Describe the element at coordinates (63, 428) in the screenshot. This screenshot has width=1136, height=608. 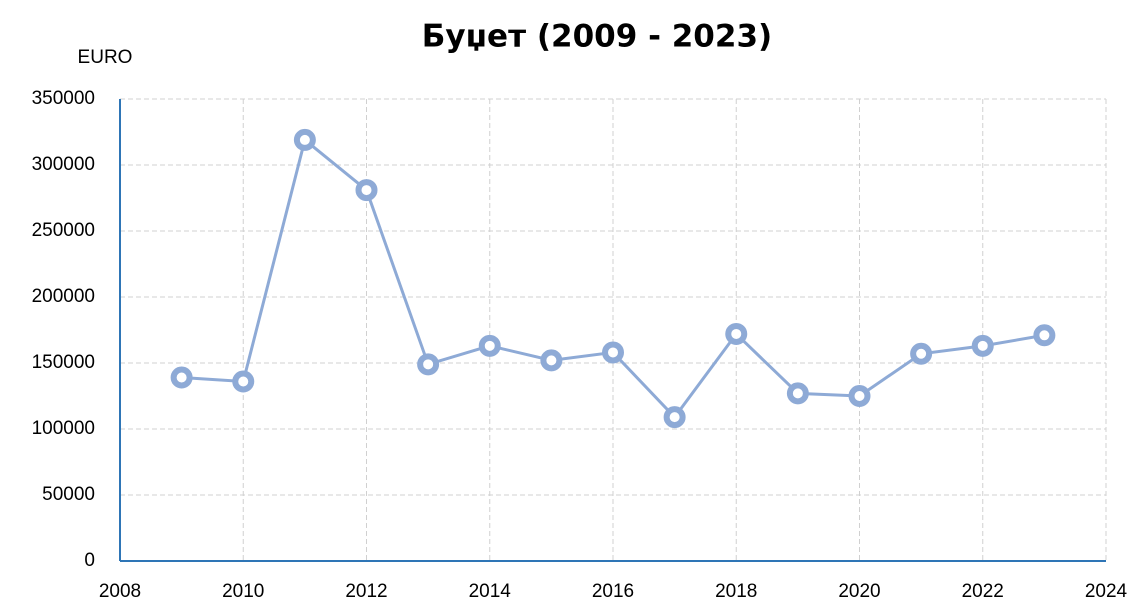
I see `y-tick-label: 100000` at that location.